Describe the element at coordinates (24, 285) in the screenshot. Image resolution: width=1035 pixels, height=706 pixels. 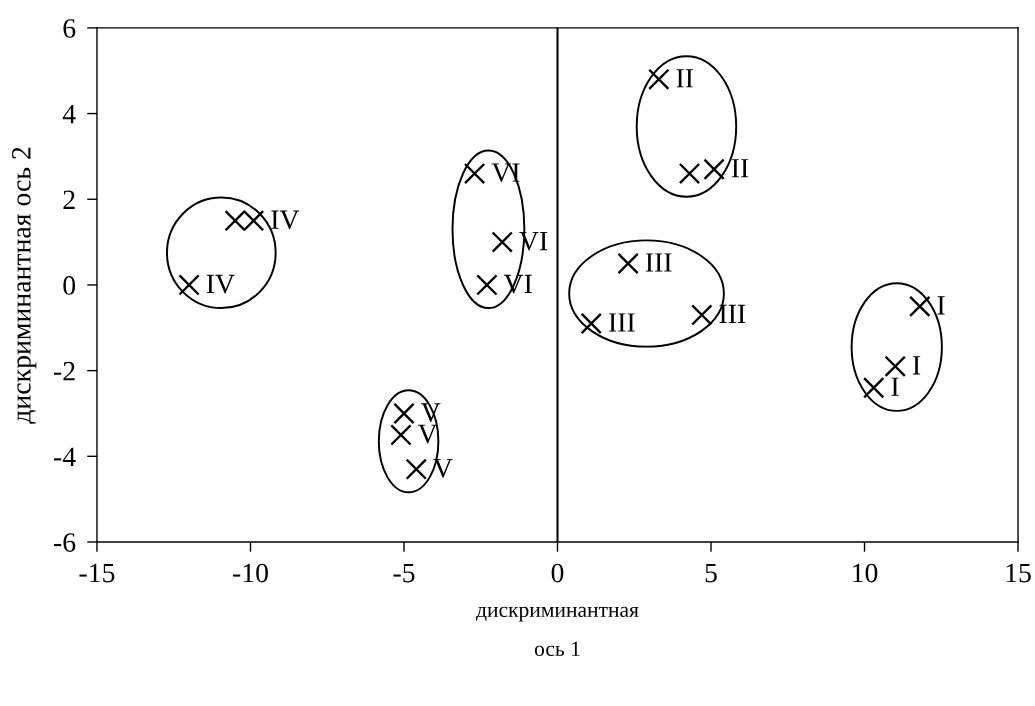
I see `y-axis-title: дискриминантная ось 2` at that location.